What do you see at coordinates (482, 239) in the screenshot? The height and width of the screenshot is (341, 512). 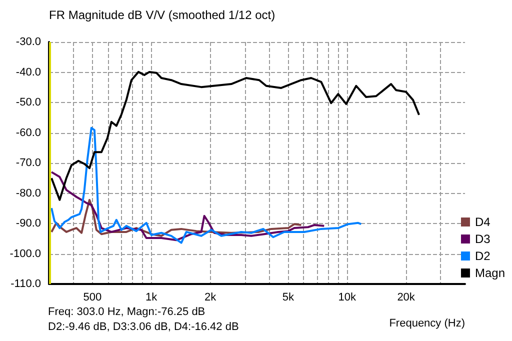 I see `legend-label: D3` at bounding box center [482, 239].